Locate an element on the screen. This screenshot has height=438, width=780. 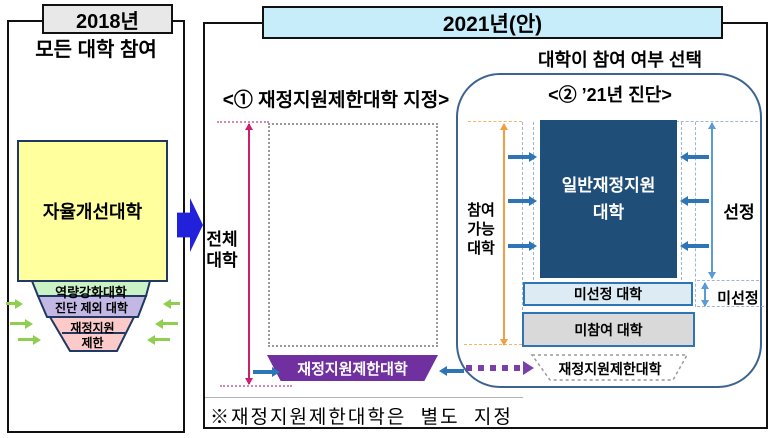
year-2018-label: 2018년 is located at coordinates (107, 21).